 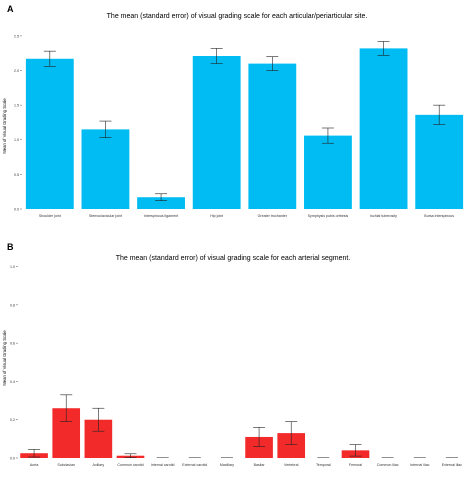 I want to click on x-tick-label-b: Vertebral, so click(x=291, y=465).